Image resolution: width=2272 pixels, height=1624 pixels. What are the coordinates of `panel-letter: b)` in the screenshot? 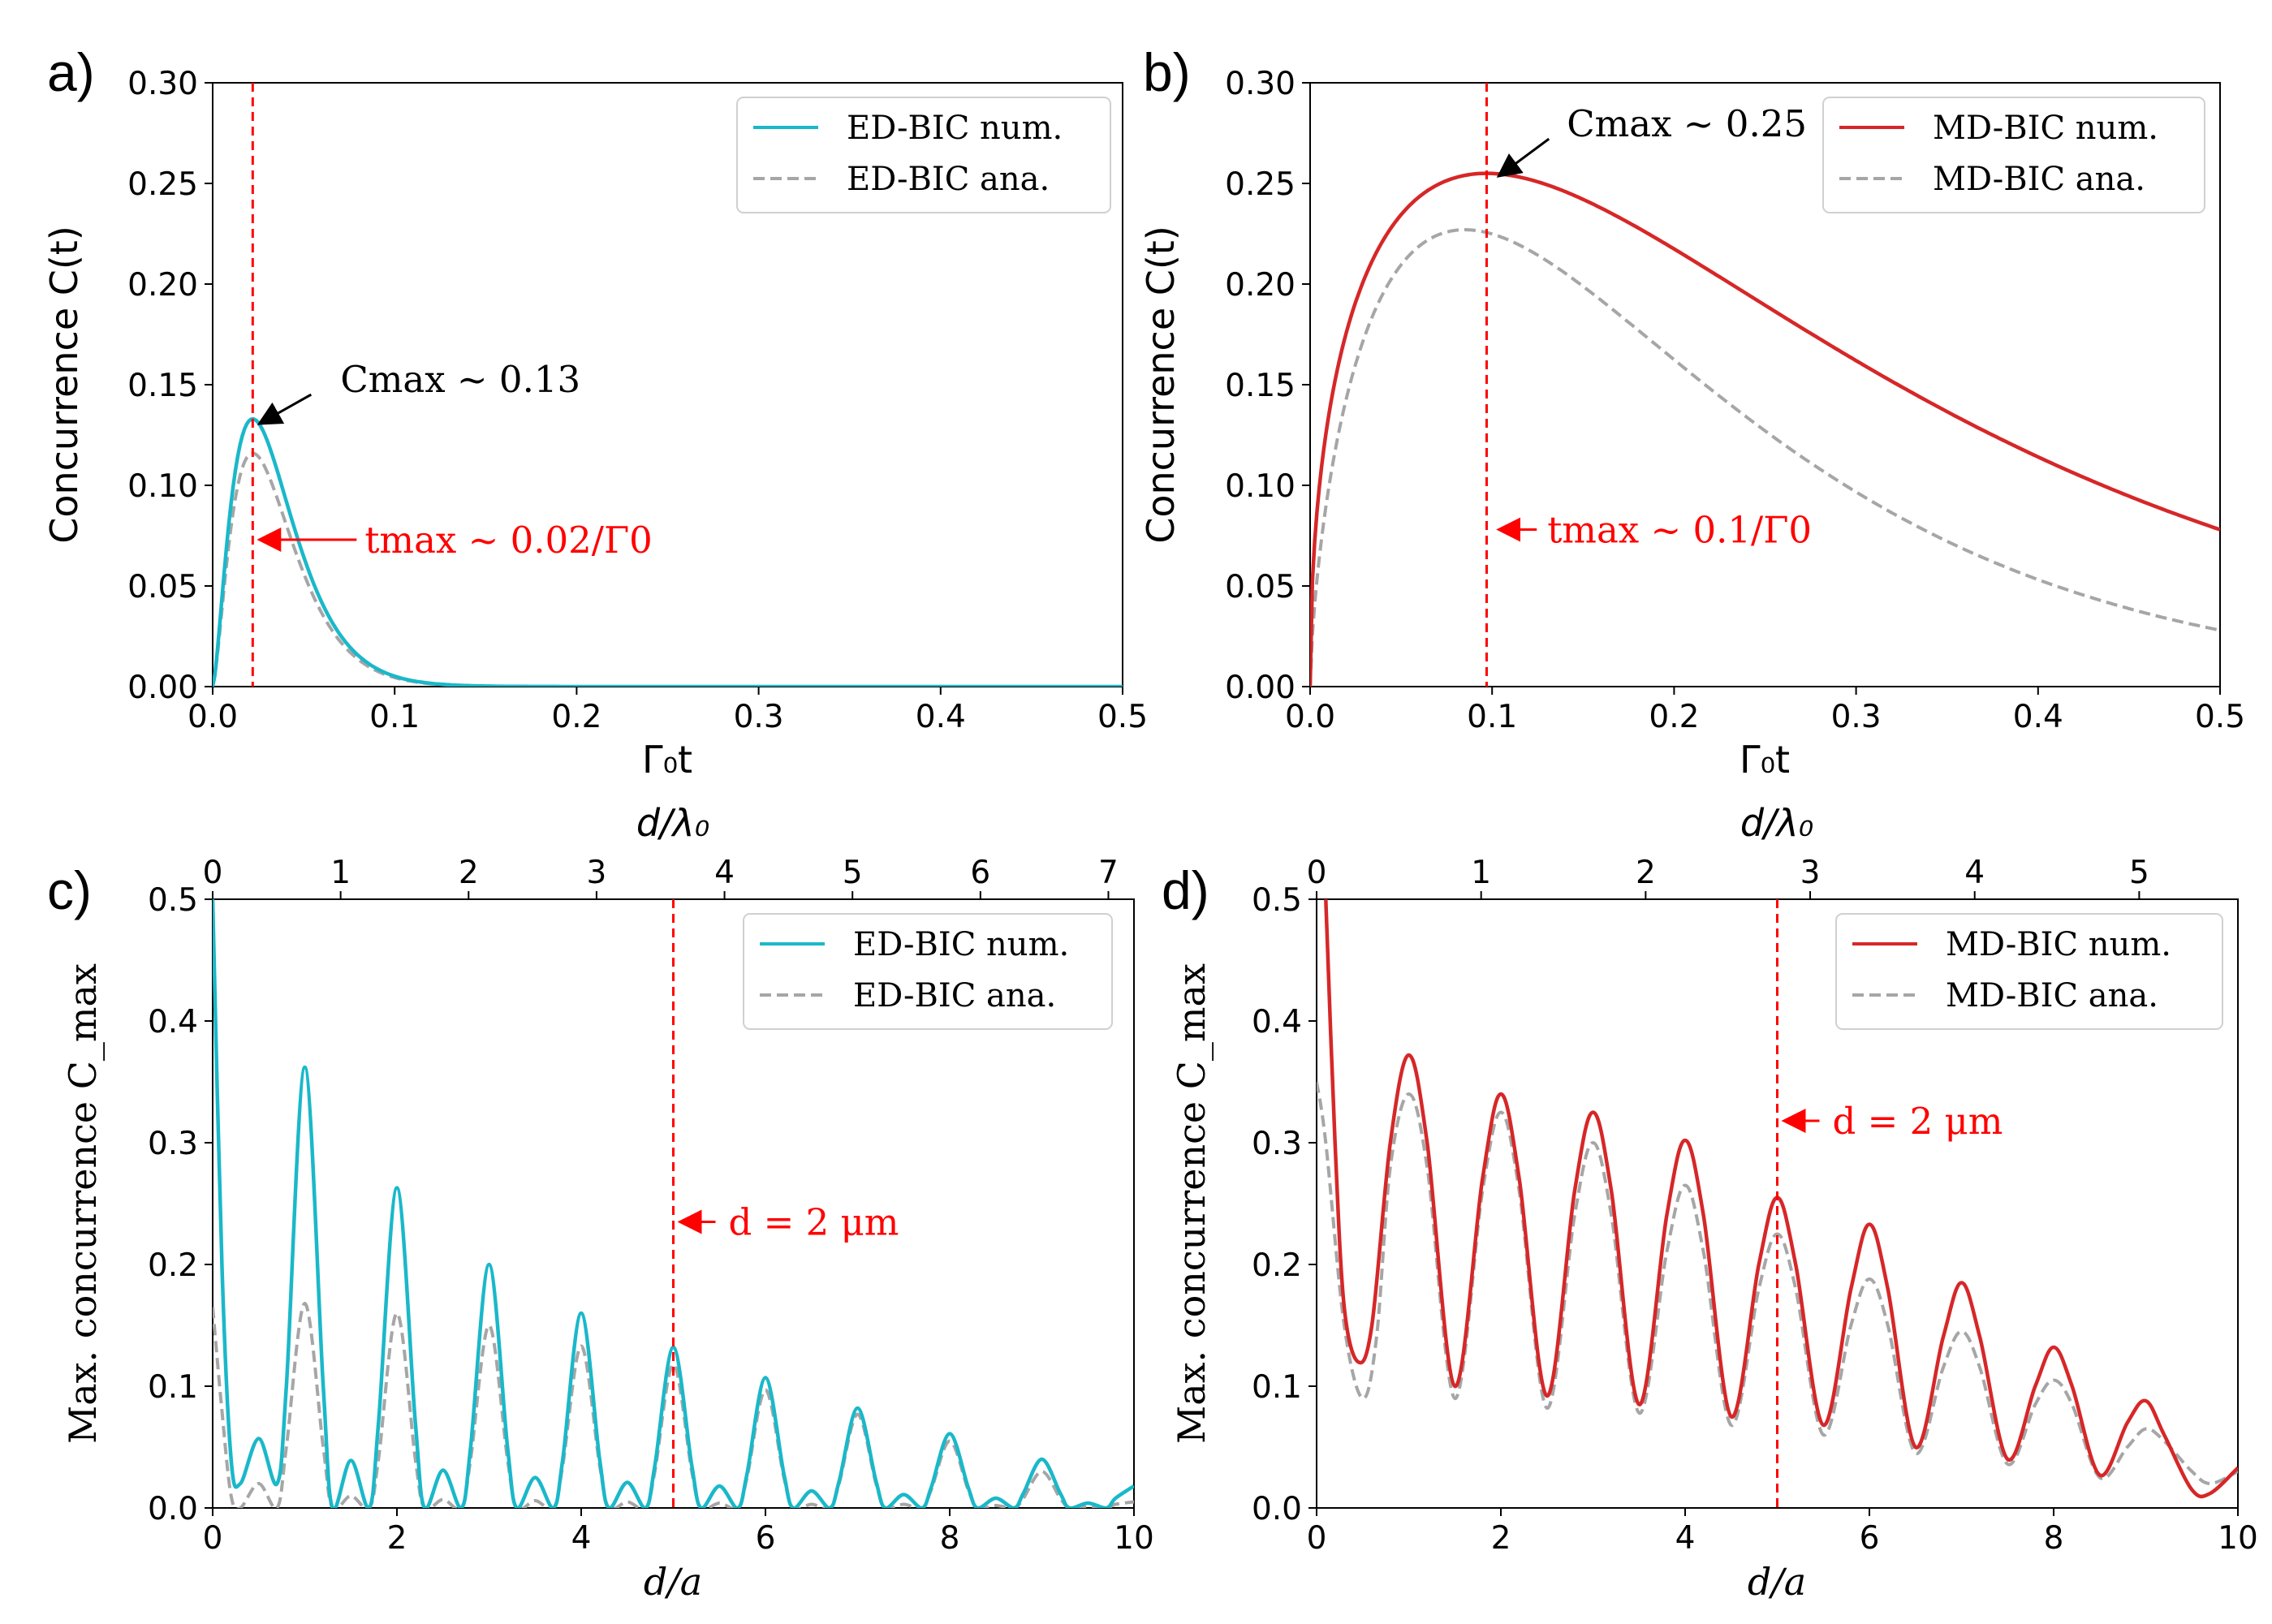 It's located at (1167, 72).